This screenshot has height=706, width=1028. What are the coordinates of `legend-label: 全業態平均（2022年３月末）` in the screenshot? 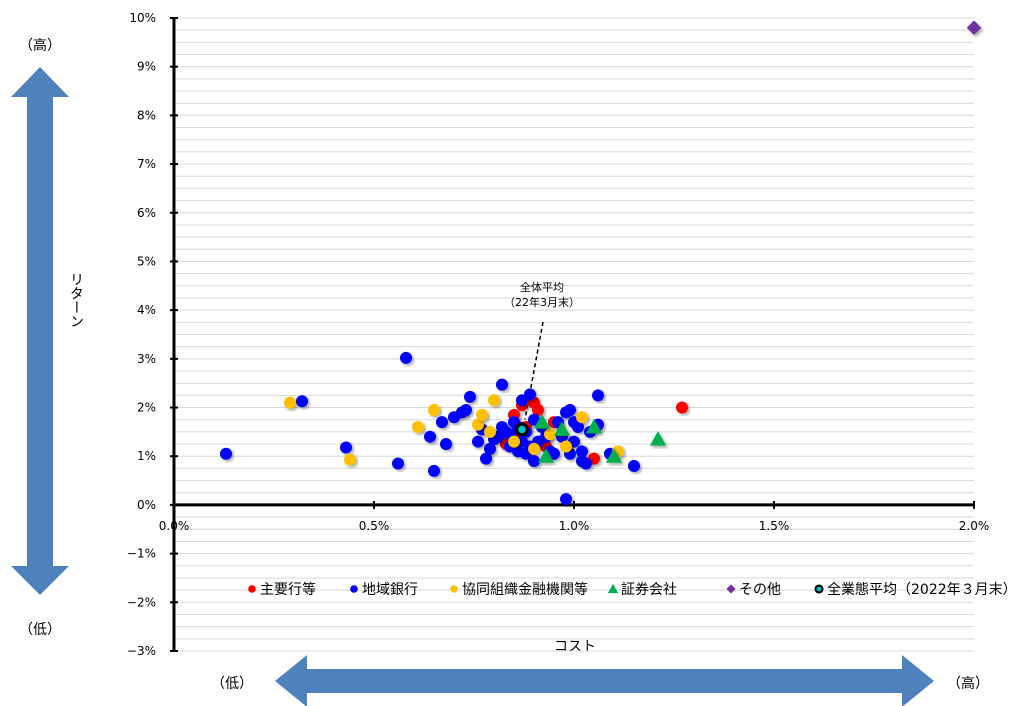 It's located at (922, 589).